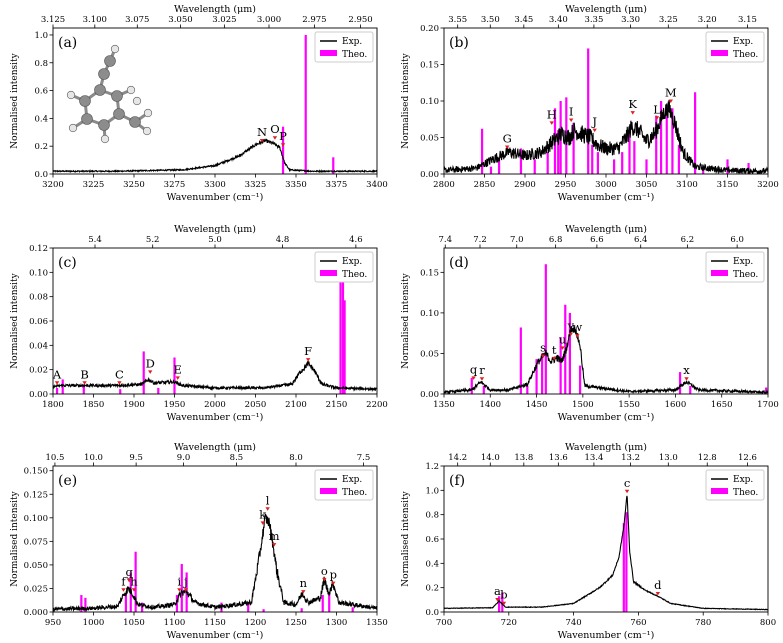  What do you see at coordinates (432, 540) in the screenshot?
I see `y-tick-label: 0.6` at bounding box center [432, 540].